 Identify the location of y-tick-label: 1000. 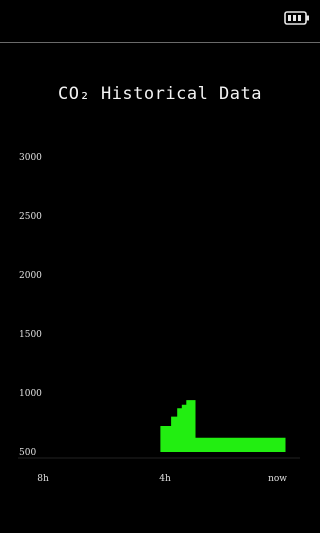
(30, 394).